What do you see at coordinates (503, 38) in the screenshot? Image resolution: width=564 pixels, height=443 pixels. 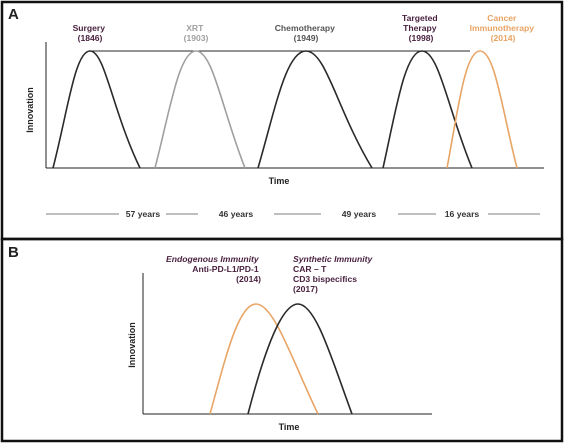 I see `label-immuno-line-3: (2014)` at bounding box center [503, 38].